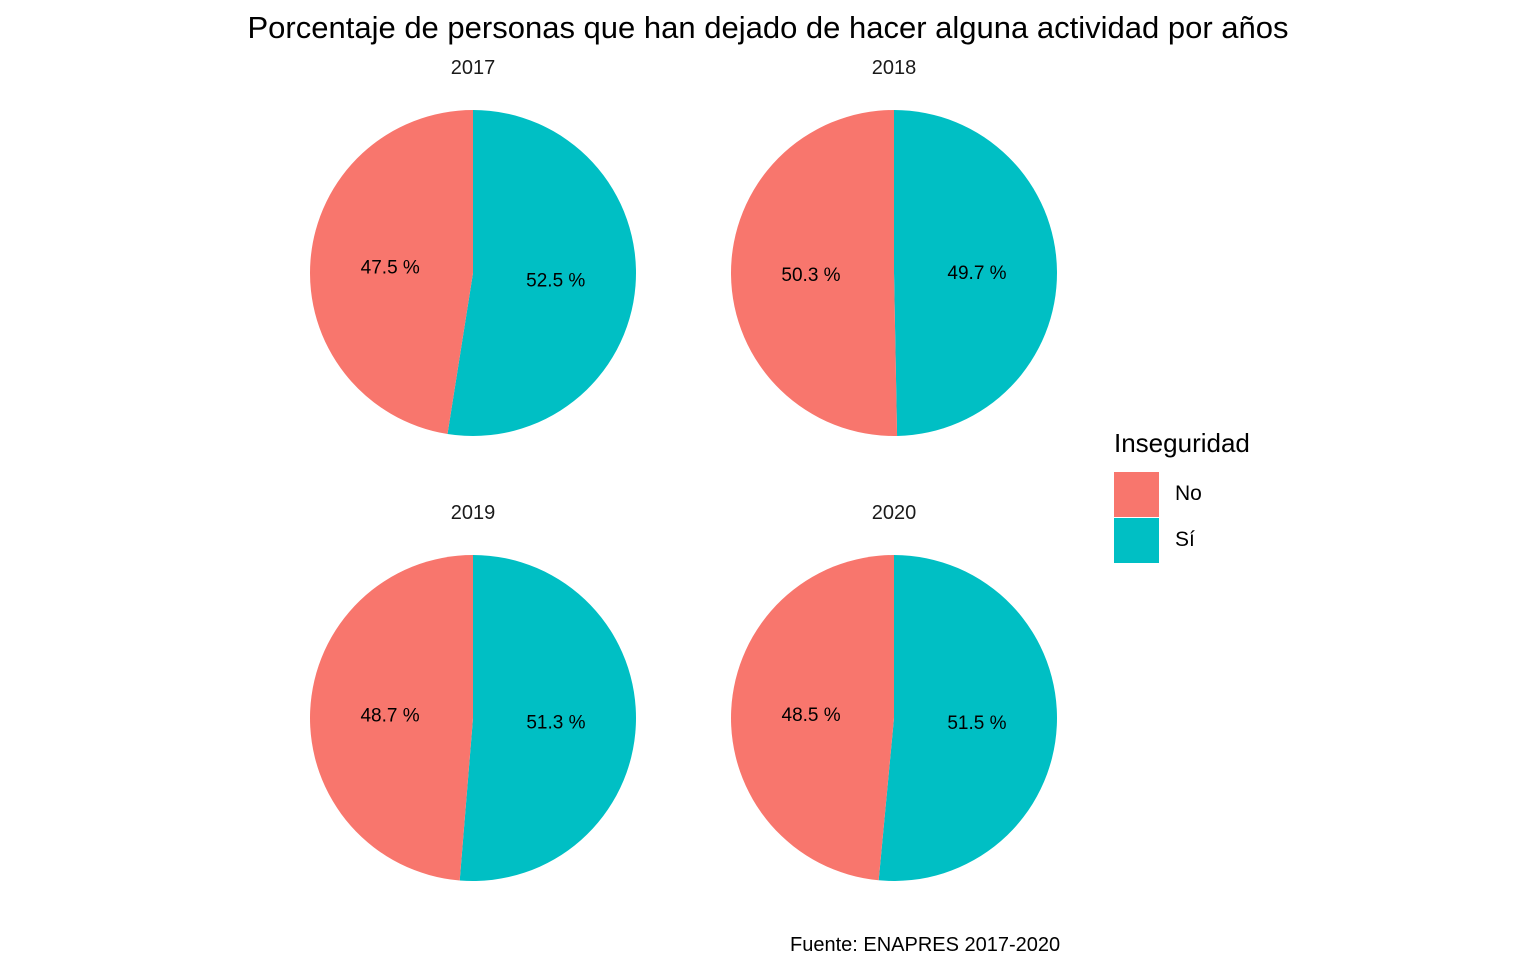 Image resolution: width=1536 pixels, height=960 pixels. What do you see at coordinates (894, 513) in the screenshot?
I see `facet-label-2020: 2020` at bounding box center [894, 513].